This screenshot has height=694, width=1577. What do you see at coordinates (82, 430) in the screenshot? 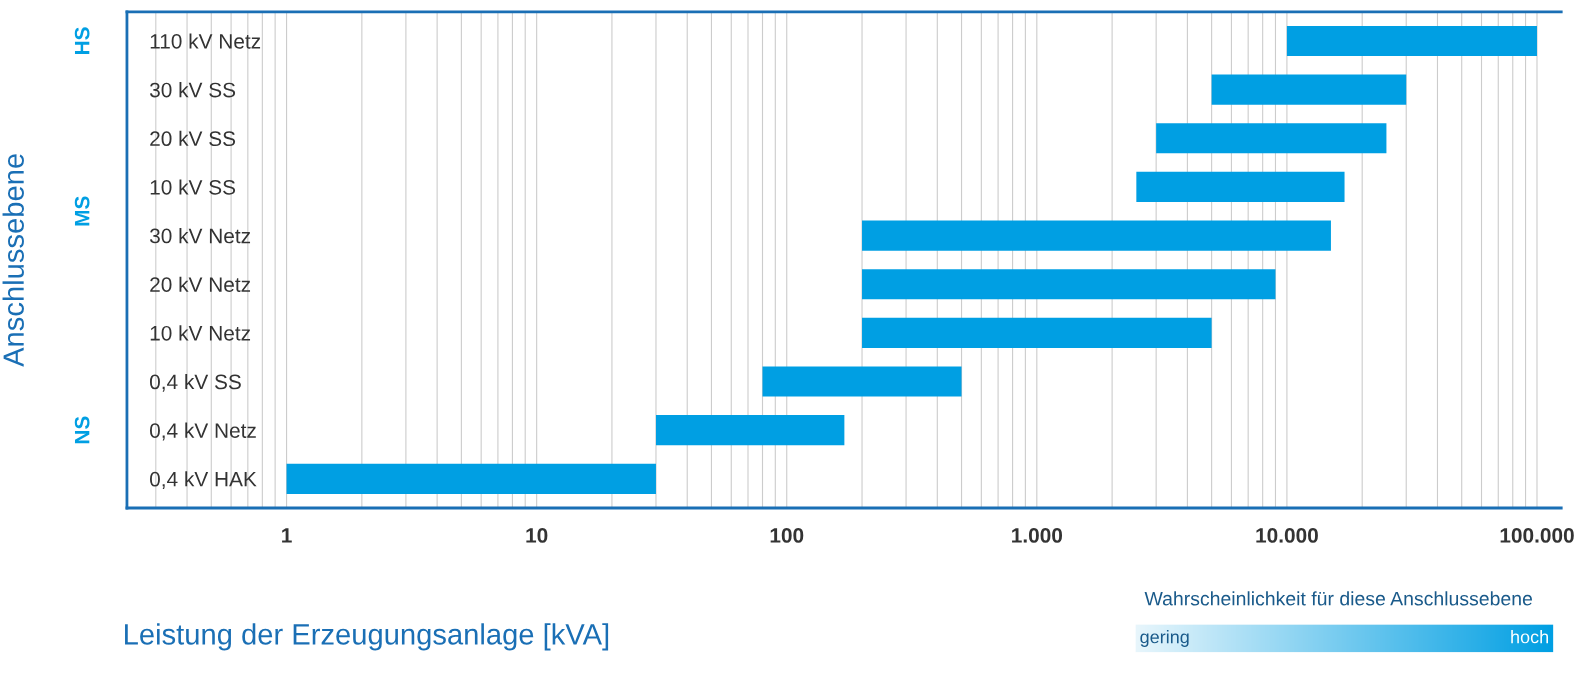
I see `text: NS` at bounding box center [82, 430].